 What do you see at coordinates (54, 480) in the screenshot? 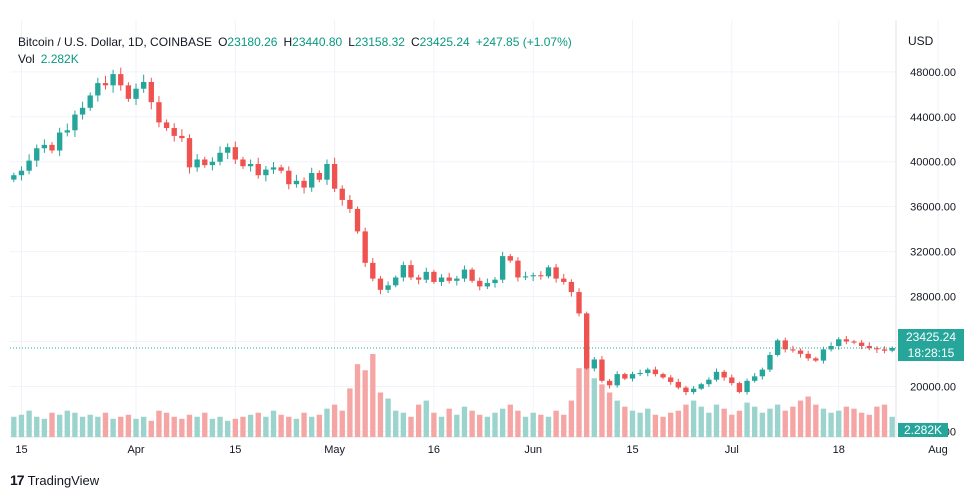
I see `tradingview-footer: 17 TradingView` at bounding box center [54, 480].